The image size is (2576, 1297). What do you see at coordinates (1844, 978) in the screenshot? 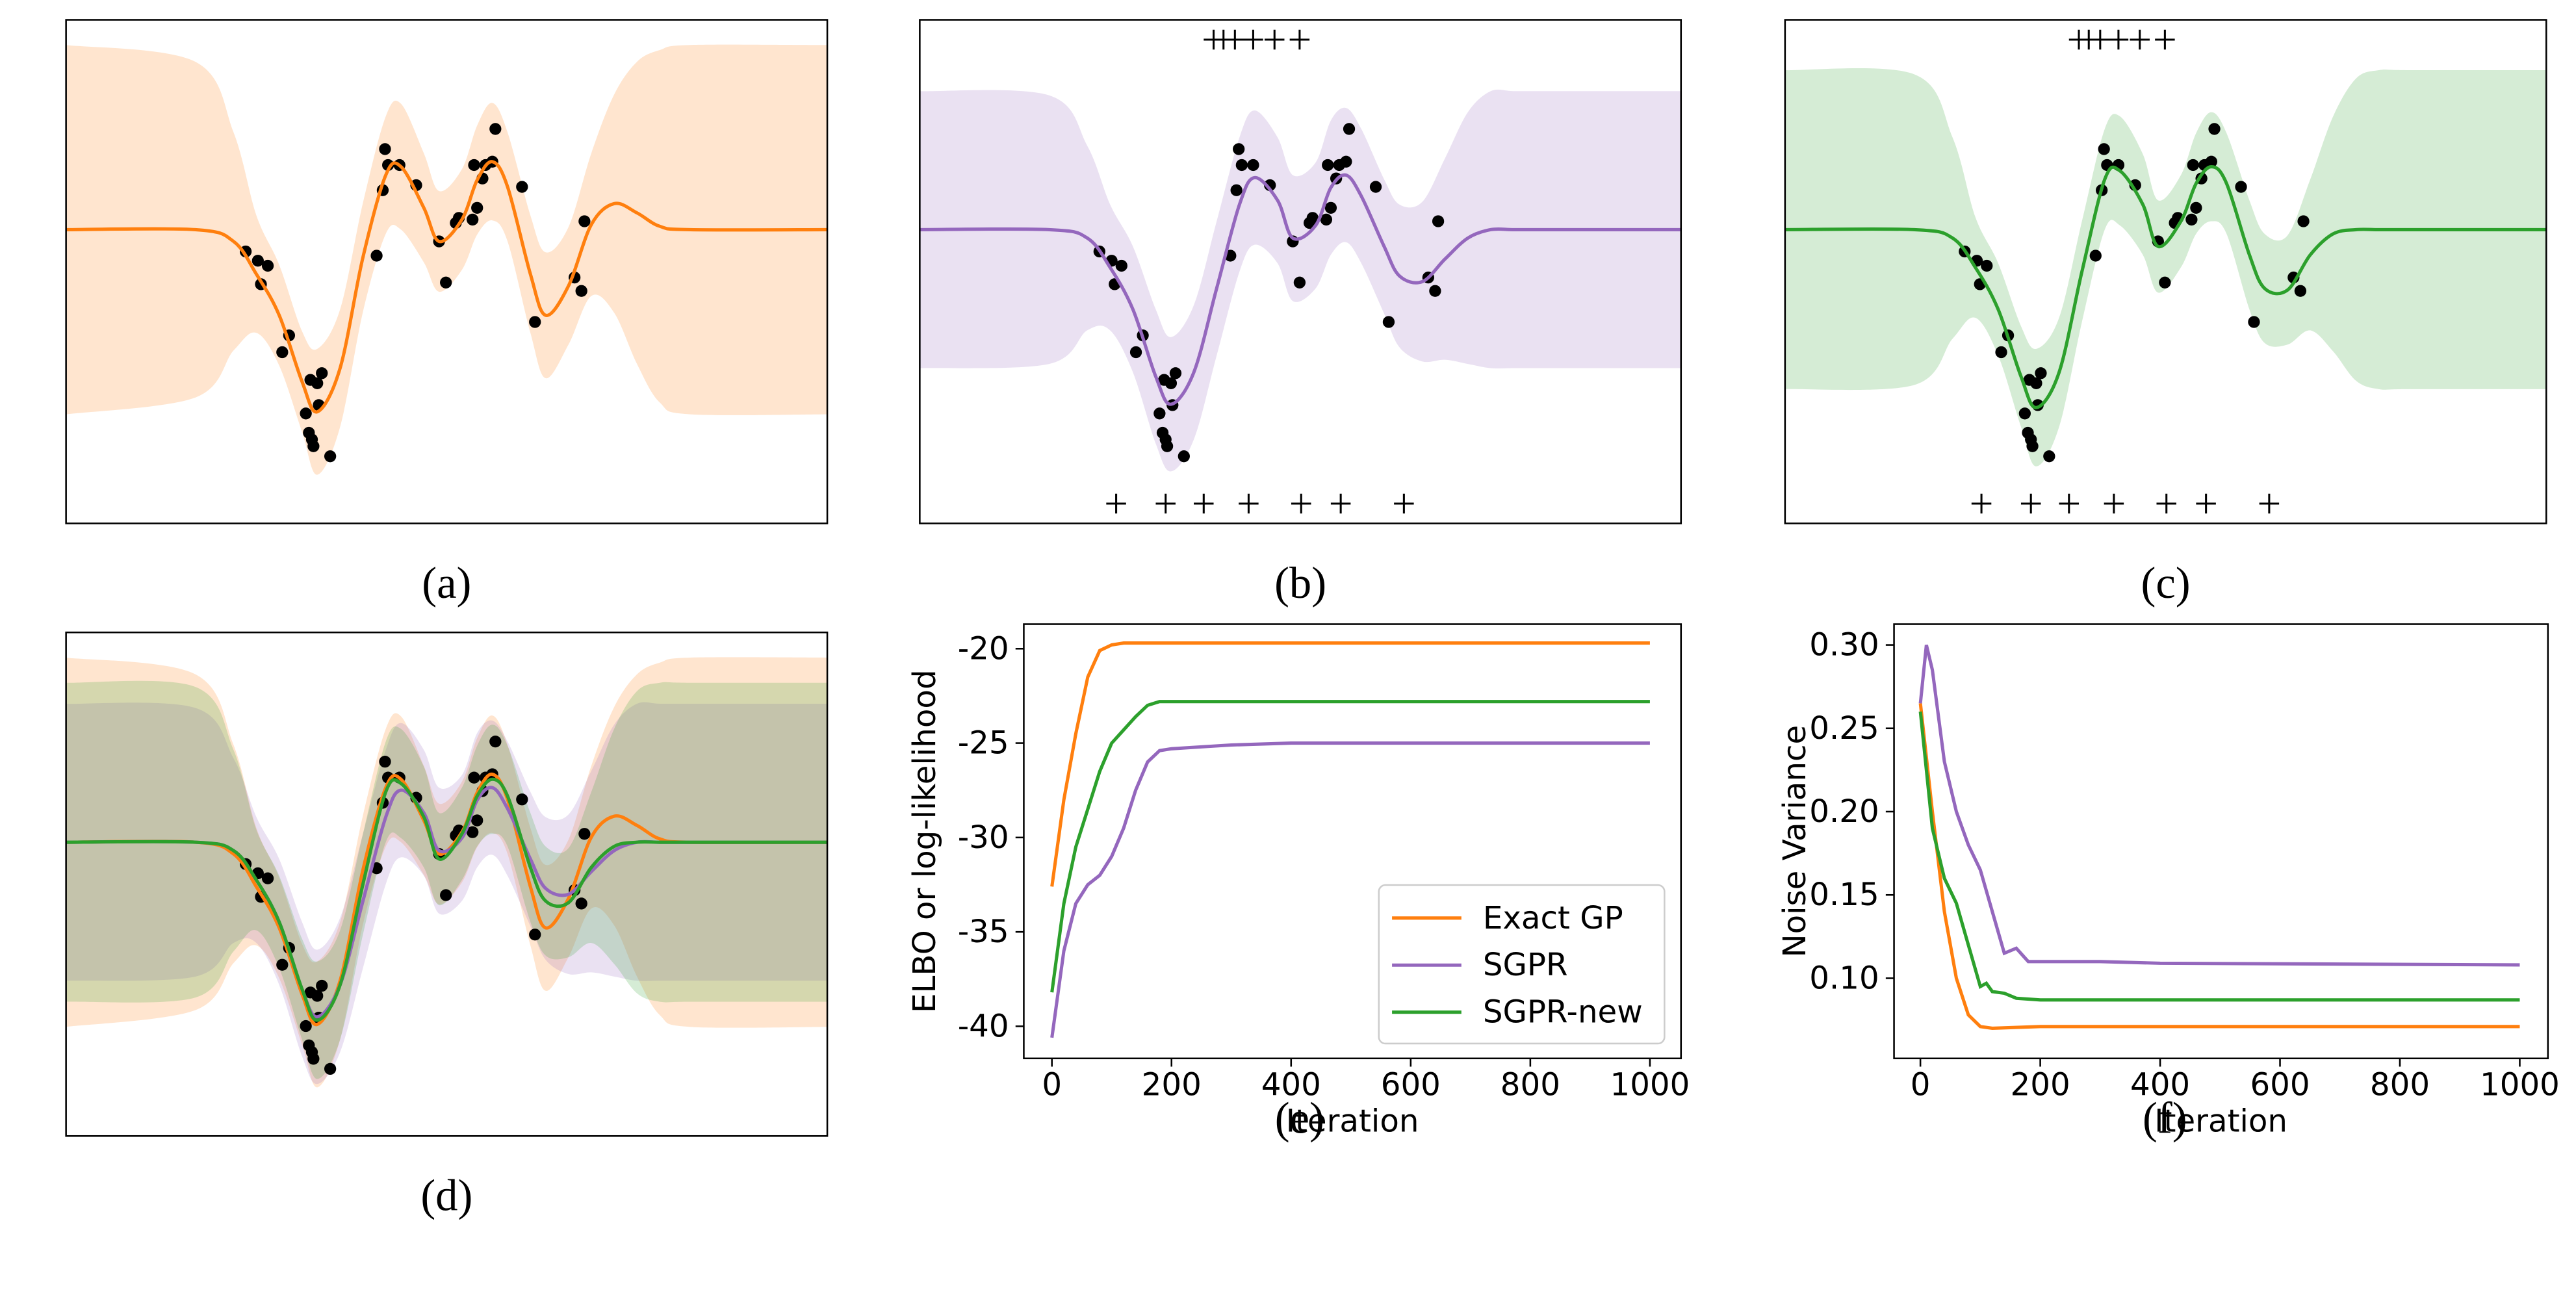
I see `y-tick-label: 0.10` at bounding box center [1844, 978].